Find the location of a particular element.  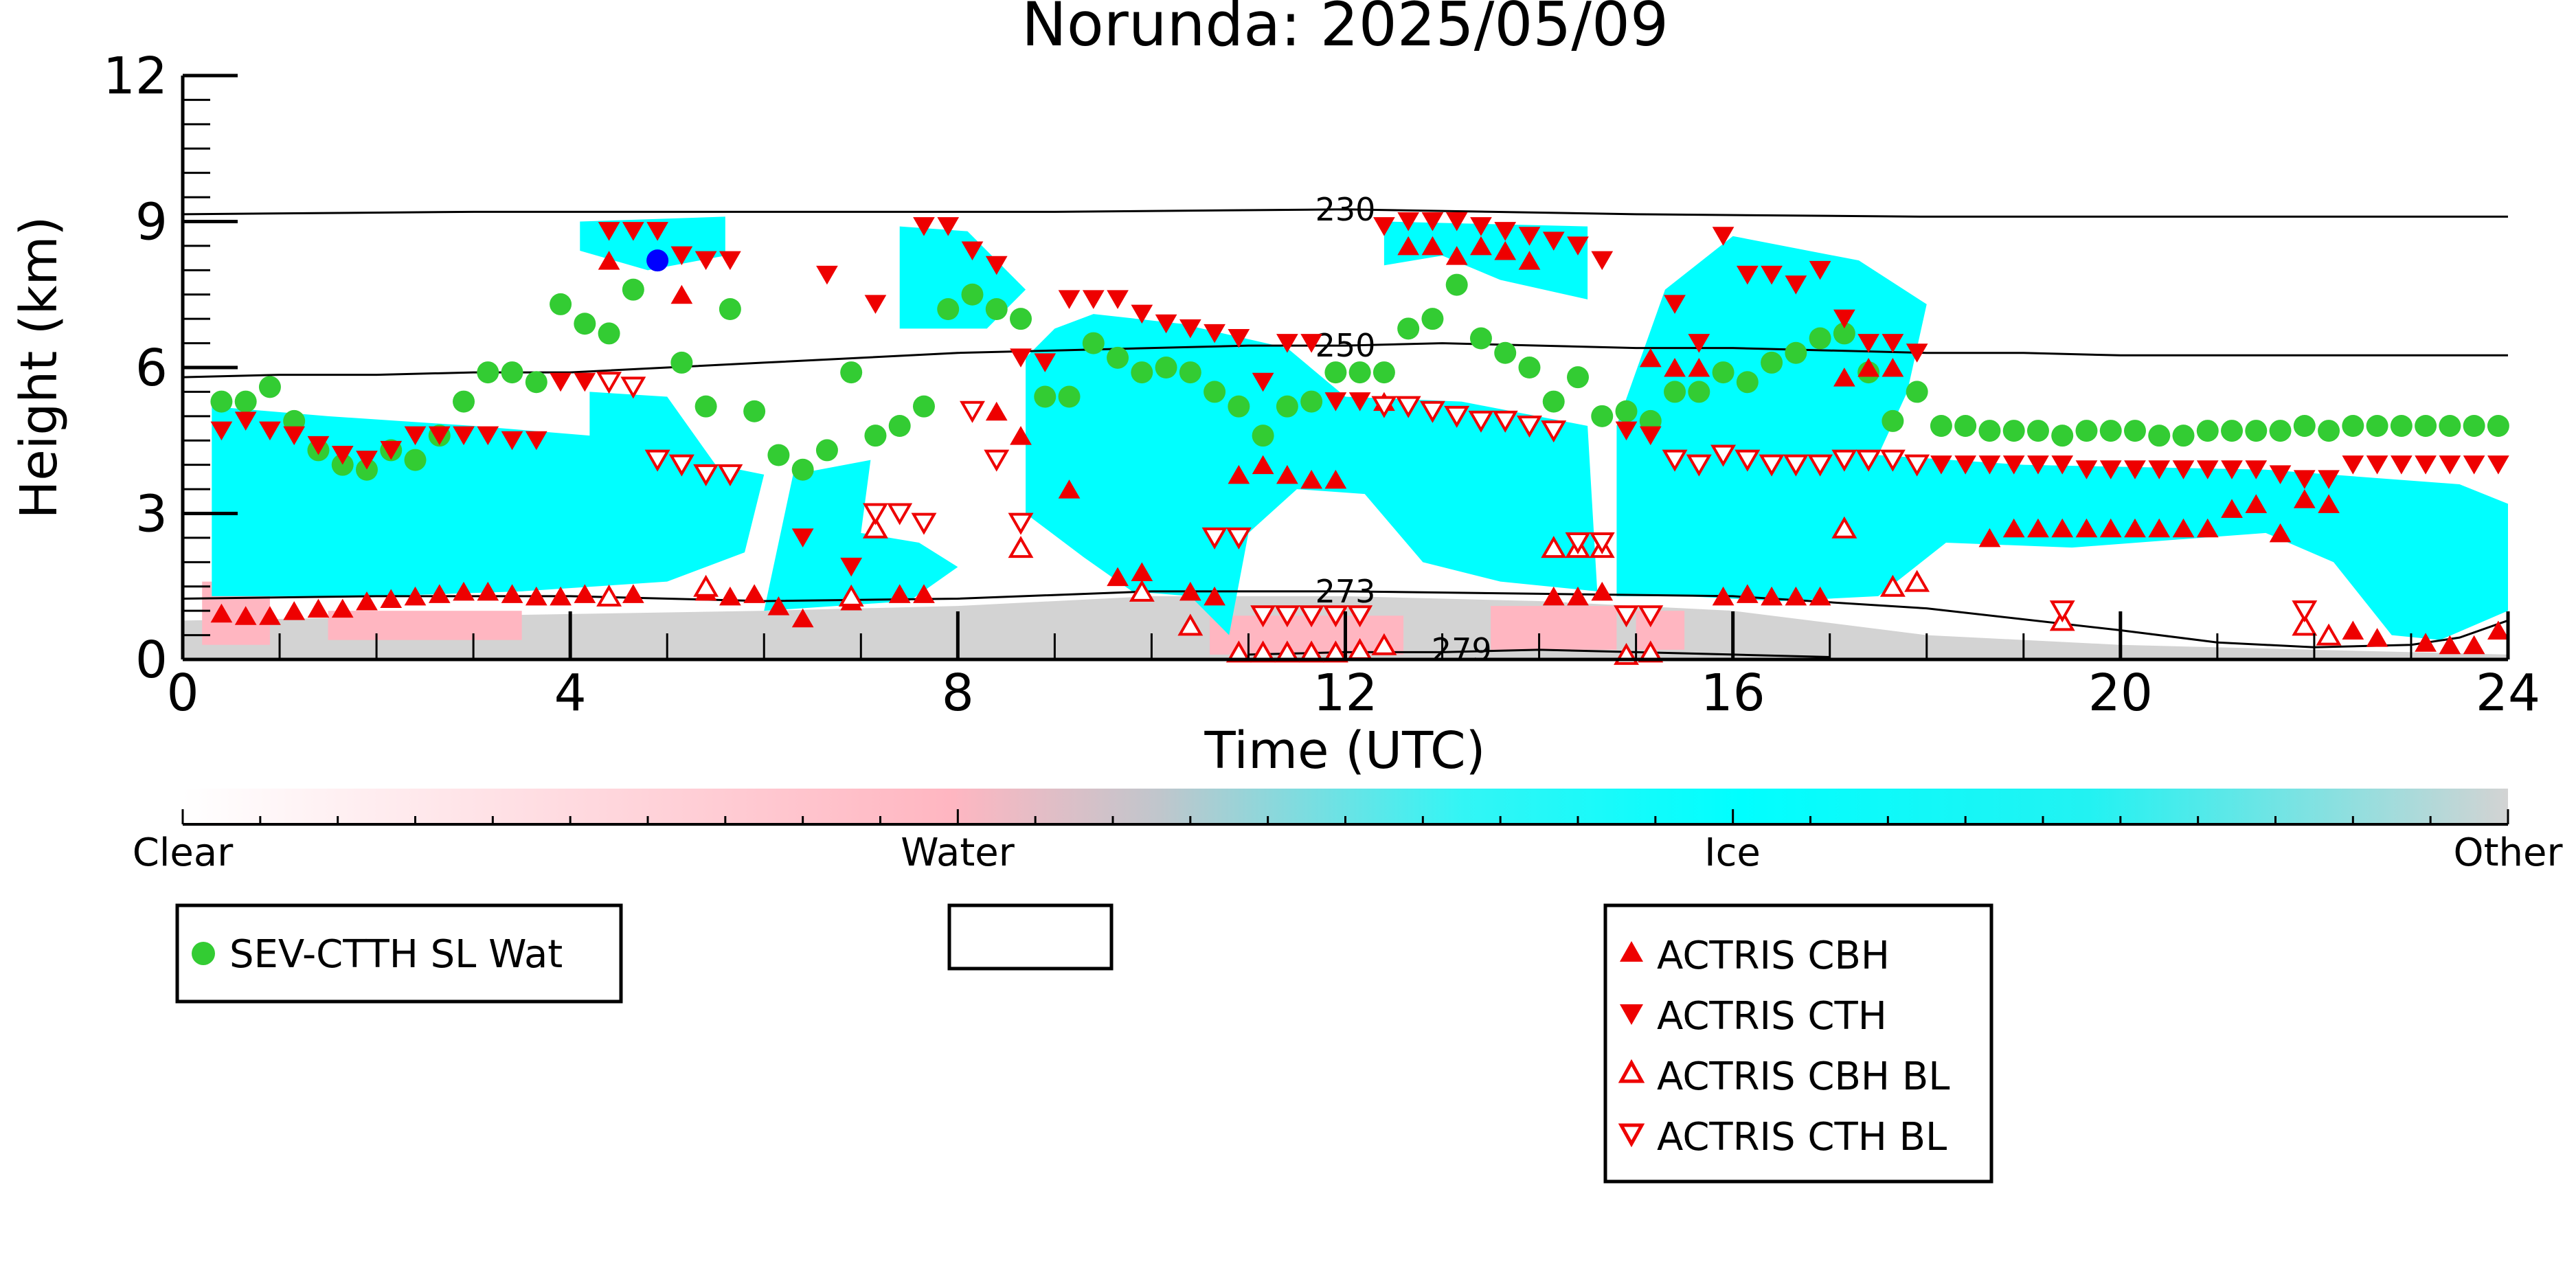

colorbar-label-other: Other is located at coordinates (2508, 853).